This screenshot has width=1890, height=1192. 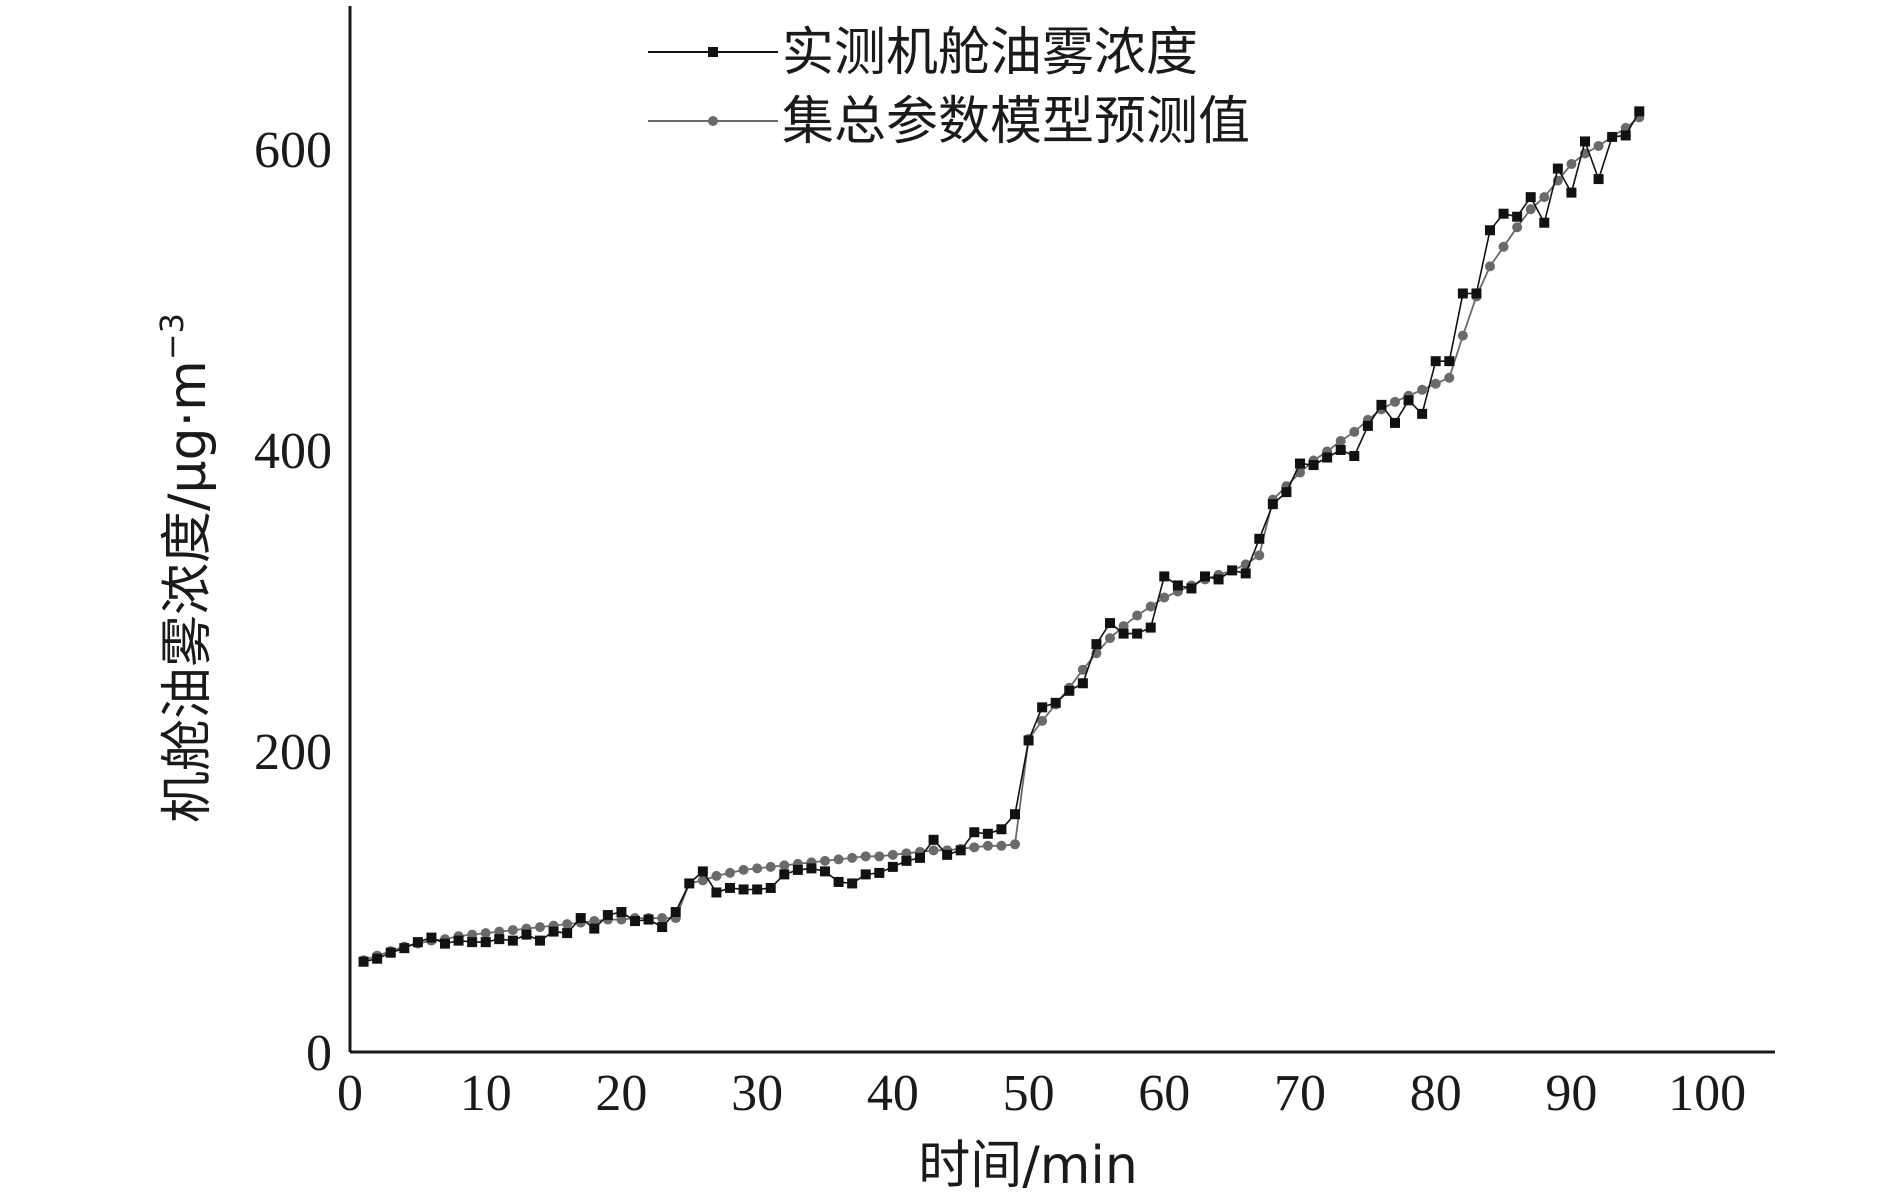 I want to click on x-tick-label: 0, so click(x=350, y=1093).